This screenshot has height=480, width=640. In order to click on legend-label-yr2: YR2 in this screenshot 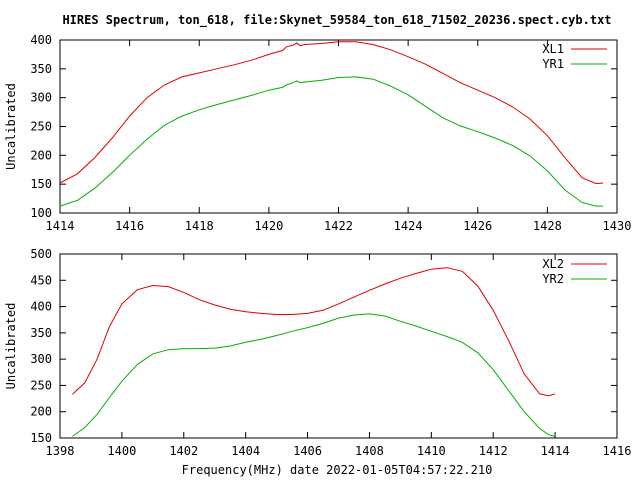, I will do `click(553, 279)`.